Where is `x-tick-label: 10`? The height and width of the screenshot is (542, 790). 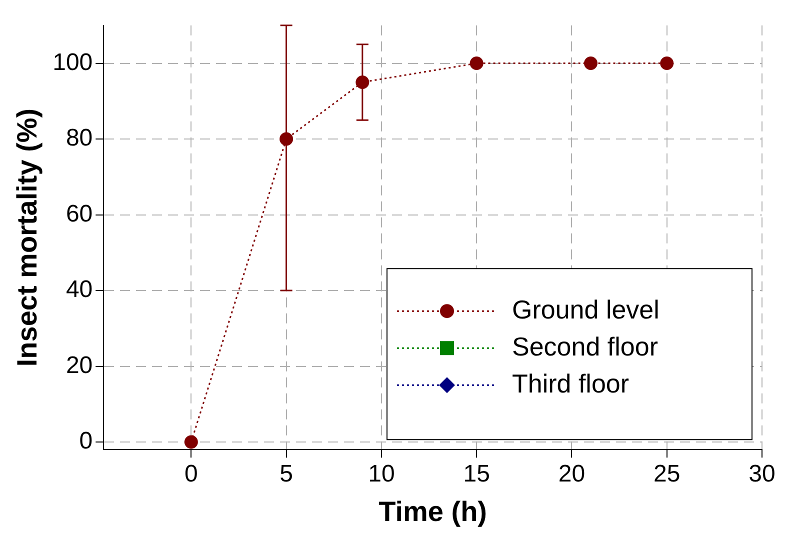
x-tick-label: 10 is located at coordinates (381, 474).